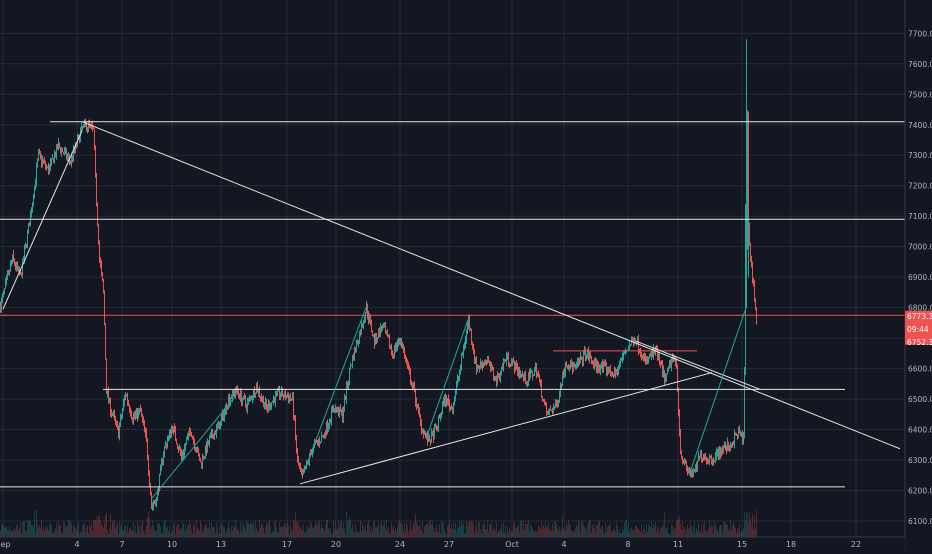  What do you see at coordinates (121, 544) in the screenshot?
I see `time-tick-label: 7` at bounding box center [121, 544].